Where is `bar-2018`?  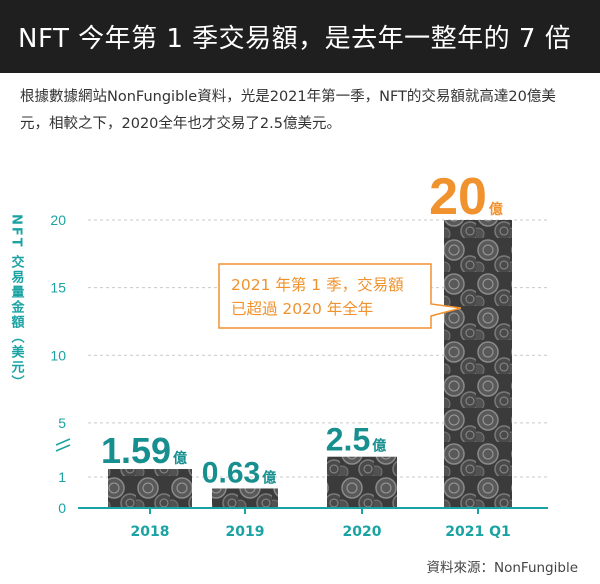 bar-2018 is located at coordinates (150, 488).